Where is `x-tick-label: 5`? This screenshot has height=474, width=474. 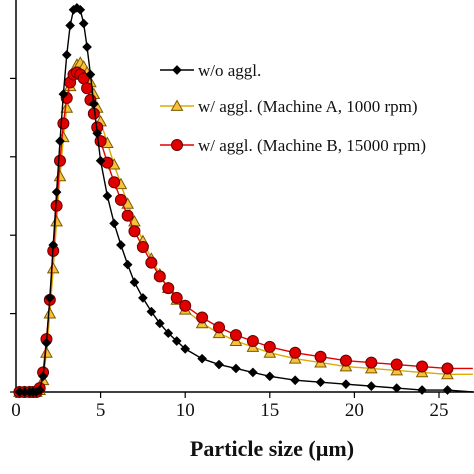 x-tick-label: 5 is located at coordinates (101, 410).